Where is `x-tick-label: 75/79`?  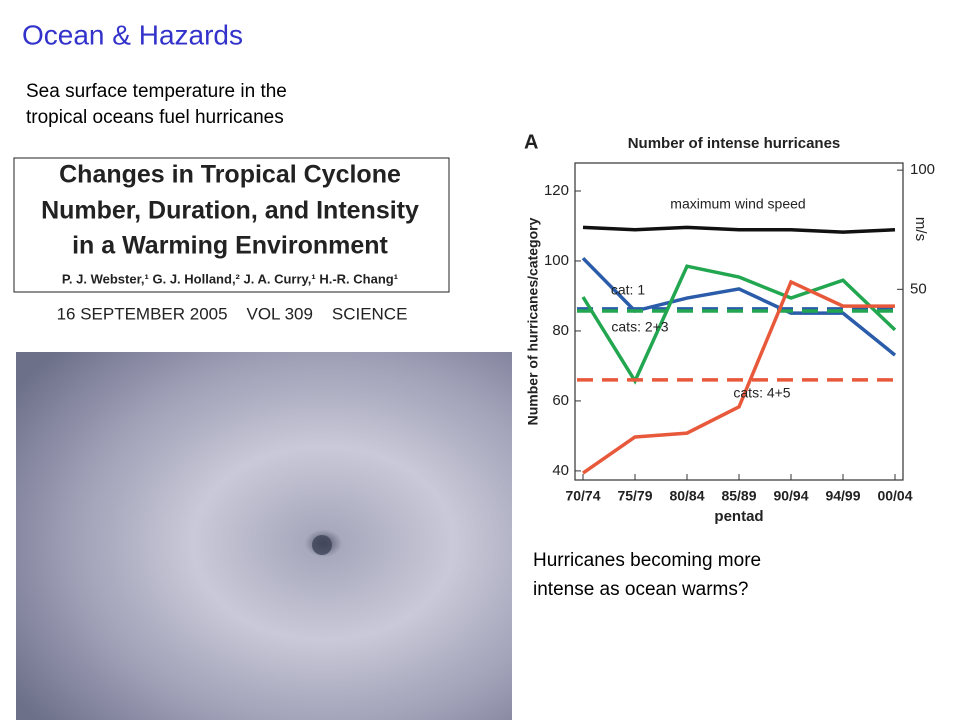
x-tick-label: 75/79 is located at coordinates (634, 496).